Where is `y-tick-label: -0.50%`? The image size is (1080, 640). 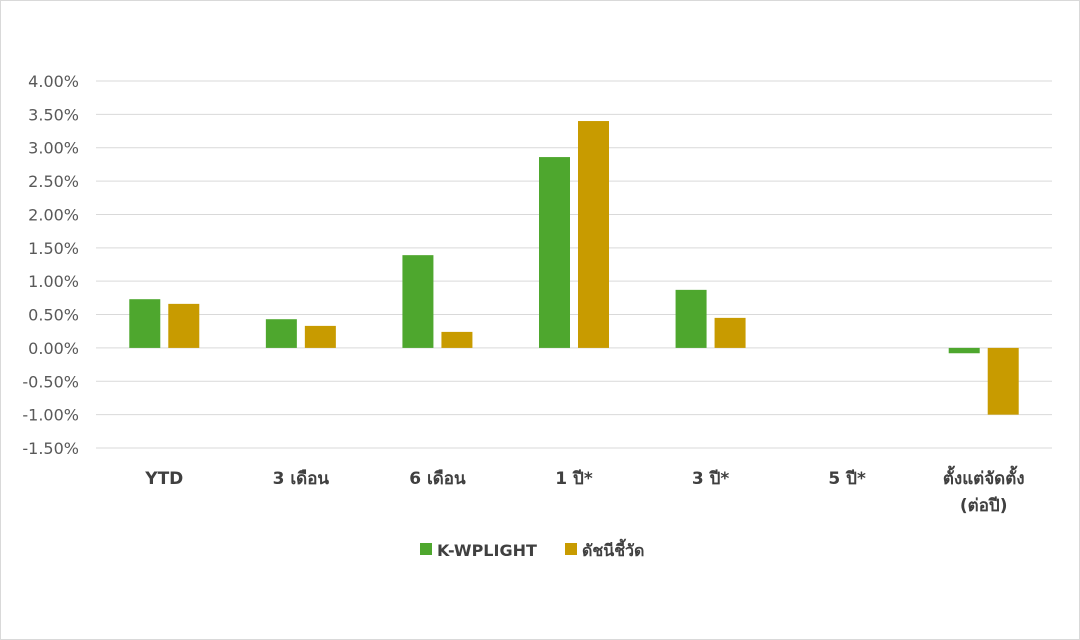 y-tick-label: -0.50% is located at coordinates (50, 381).